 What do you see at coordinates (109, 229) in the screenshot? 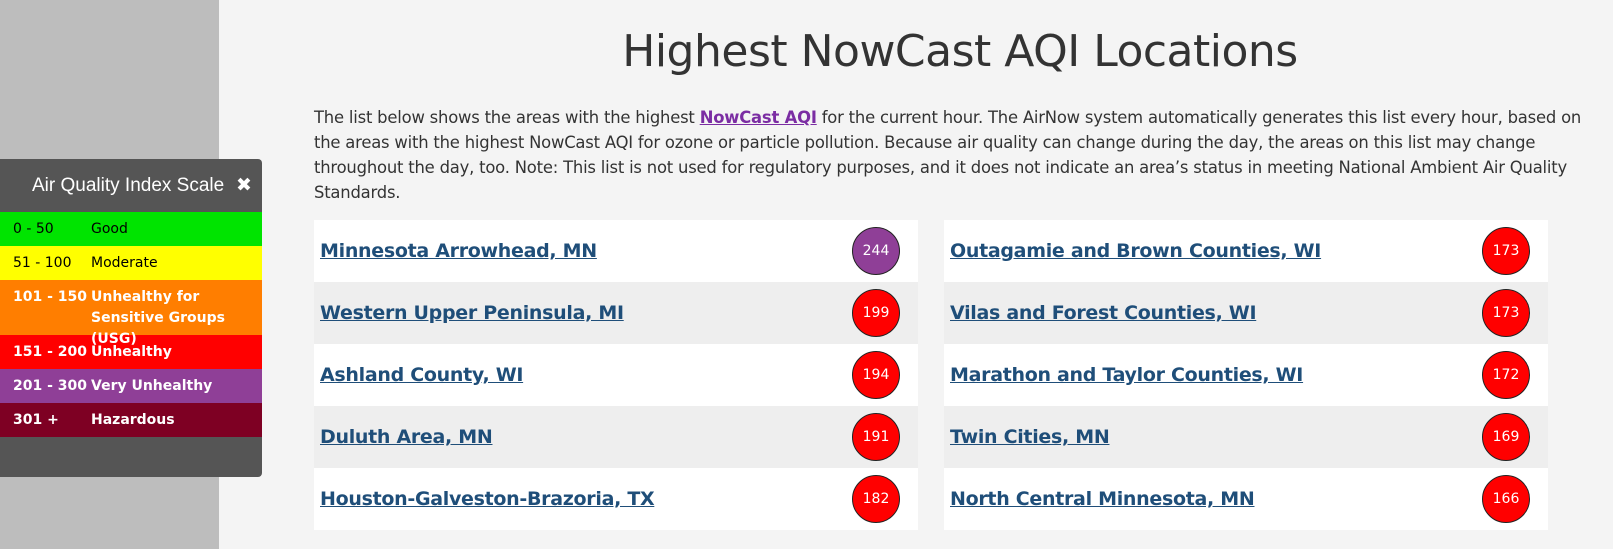
I see `aqi-level-label: Good` at bounding box center [109, 229].